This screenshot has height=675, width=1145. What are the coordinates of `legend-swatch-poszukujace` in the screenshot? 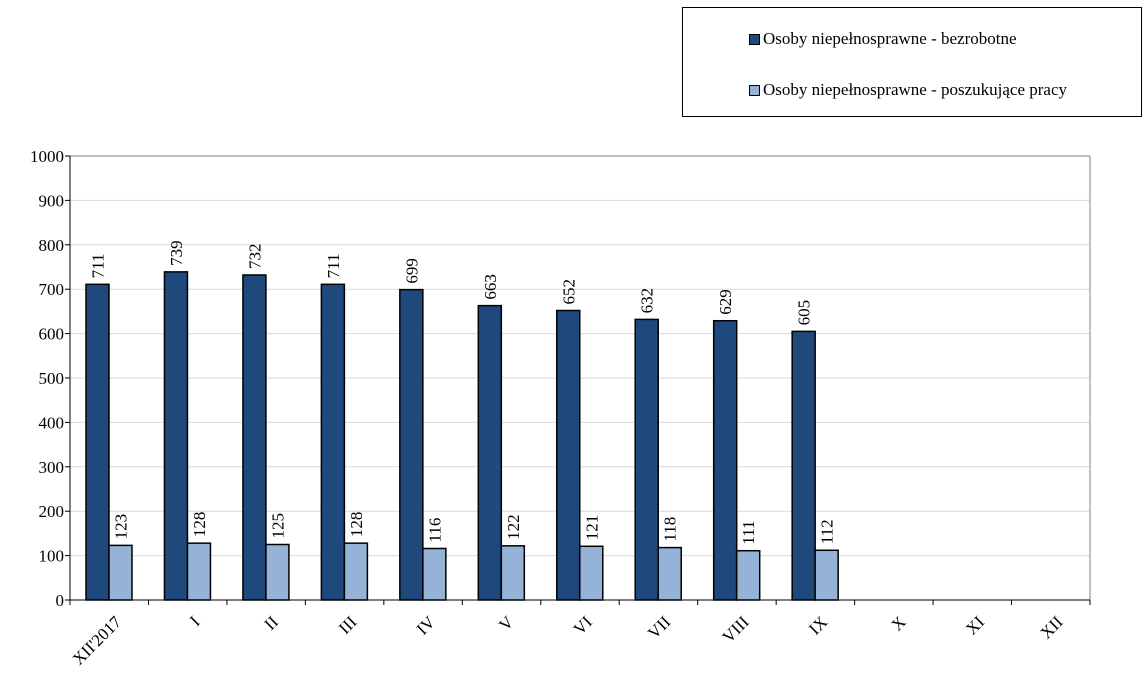 It's located at (754, 90).